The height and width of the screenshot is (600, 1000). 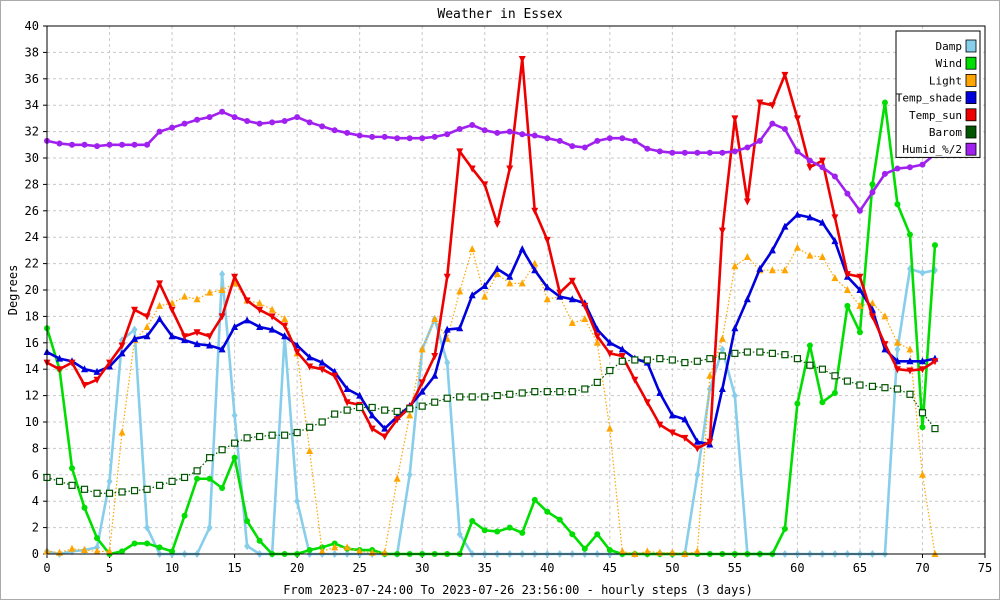 I want to click on y-tick-label: 36, so click(x=32, y=79).